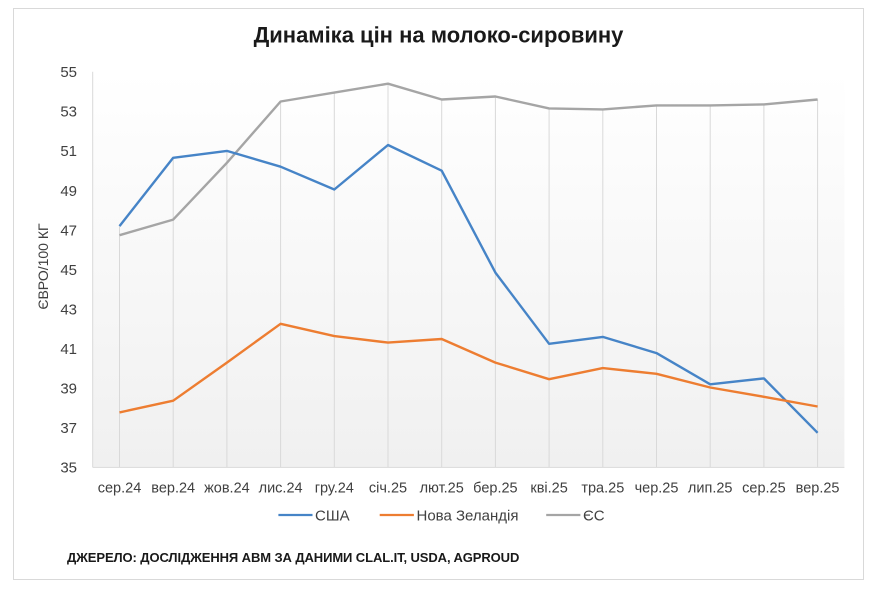  What do you see at coordinates (68, 230) in the screenshot?
I see `svg-text: 47` at bounding box center [68, 230].